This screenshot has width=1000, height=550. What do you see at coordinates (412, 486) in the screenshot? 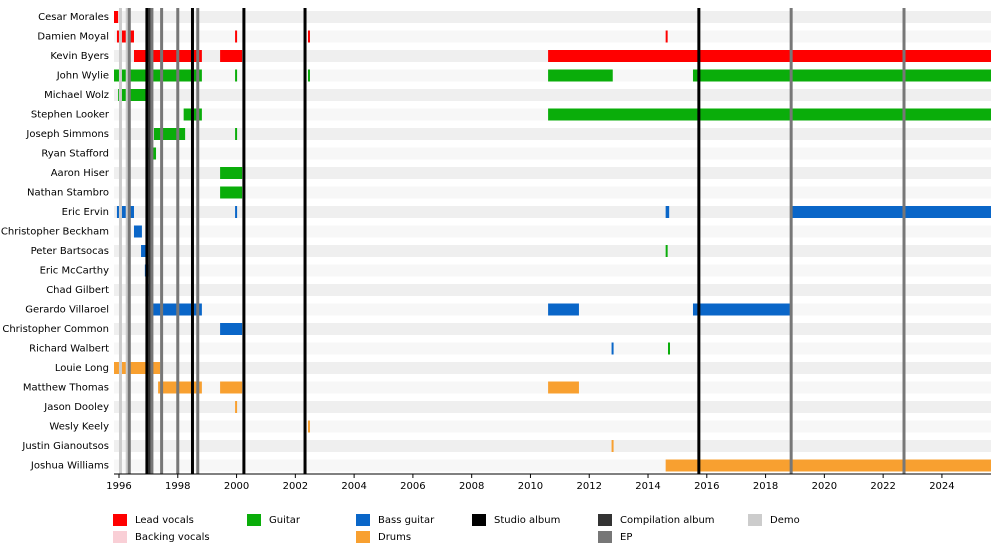
I see `x-tick-label: 2006` at bounding box center [412, 486].